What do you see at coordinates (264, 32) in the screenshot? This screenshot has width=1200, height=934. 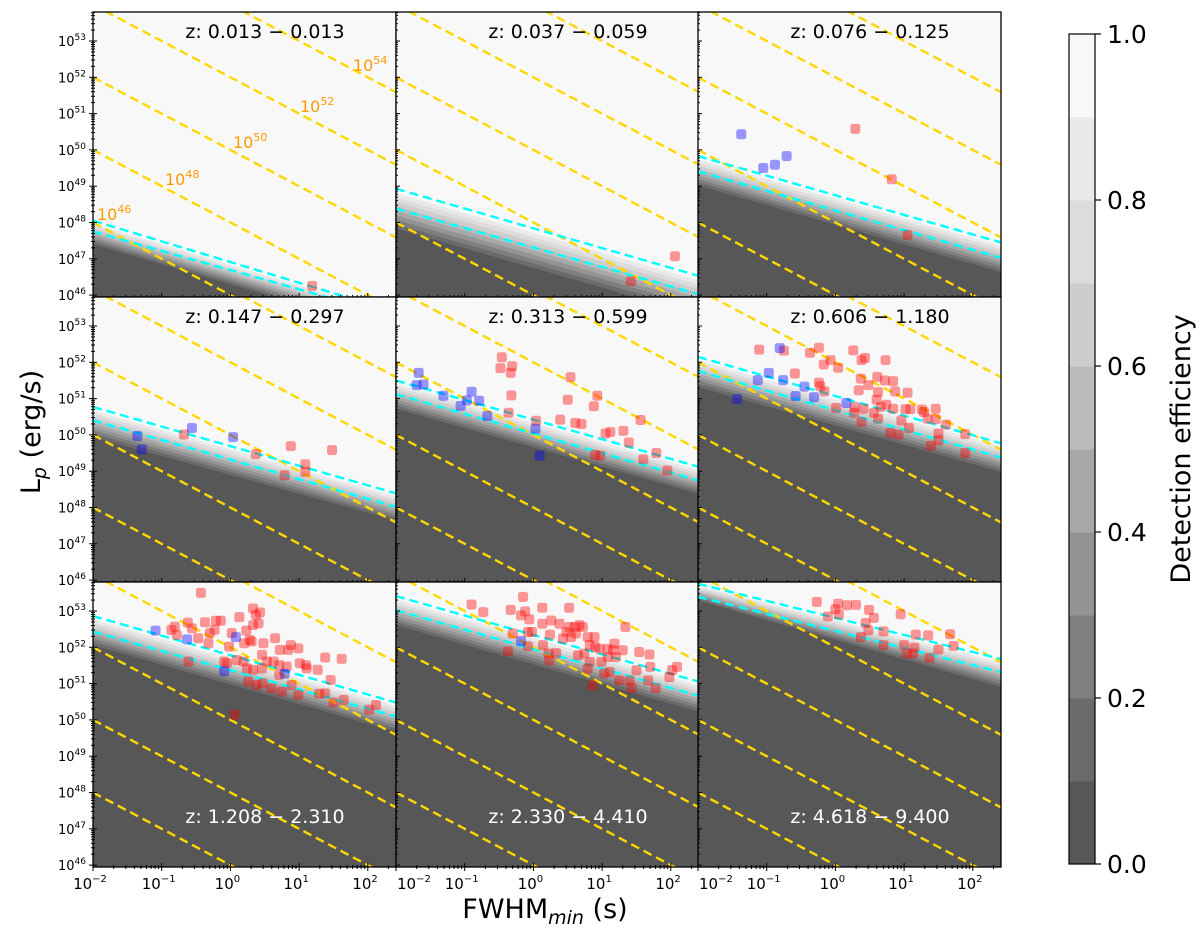 I see `panel-title: z: 0.013 − 0.013` at bounding box center [264, 32].